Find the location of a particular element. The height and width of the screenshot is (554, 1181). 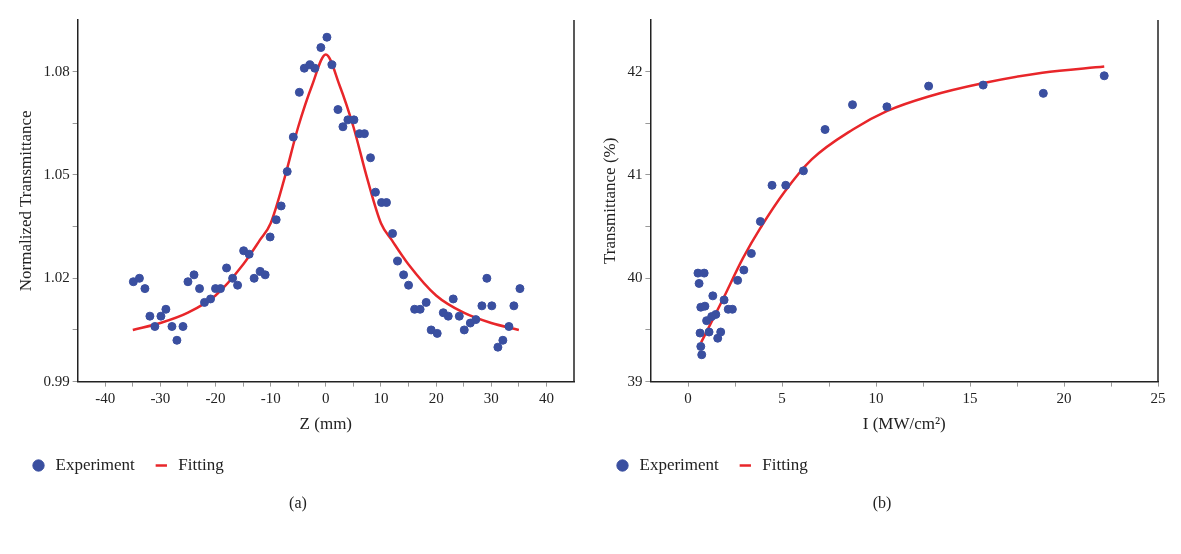

x-tick-label: 15 is located at coordinates (970, 397).